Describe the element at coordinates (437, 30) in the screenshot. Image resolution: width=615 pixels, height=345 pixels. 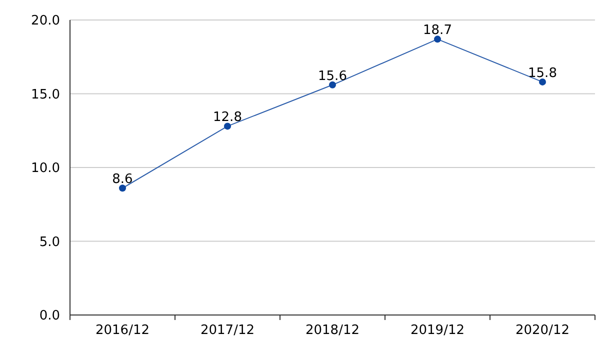
I see `data-label: 18.7` at that location.